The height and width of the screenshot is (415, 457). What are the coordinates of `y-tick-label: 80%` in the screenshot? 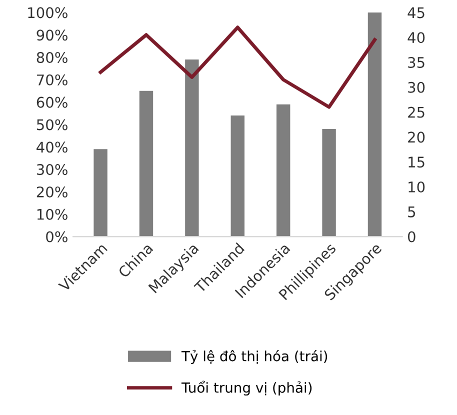 It's located at (52, 58).